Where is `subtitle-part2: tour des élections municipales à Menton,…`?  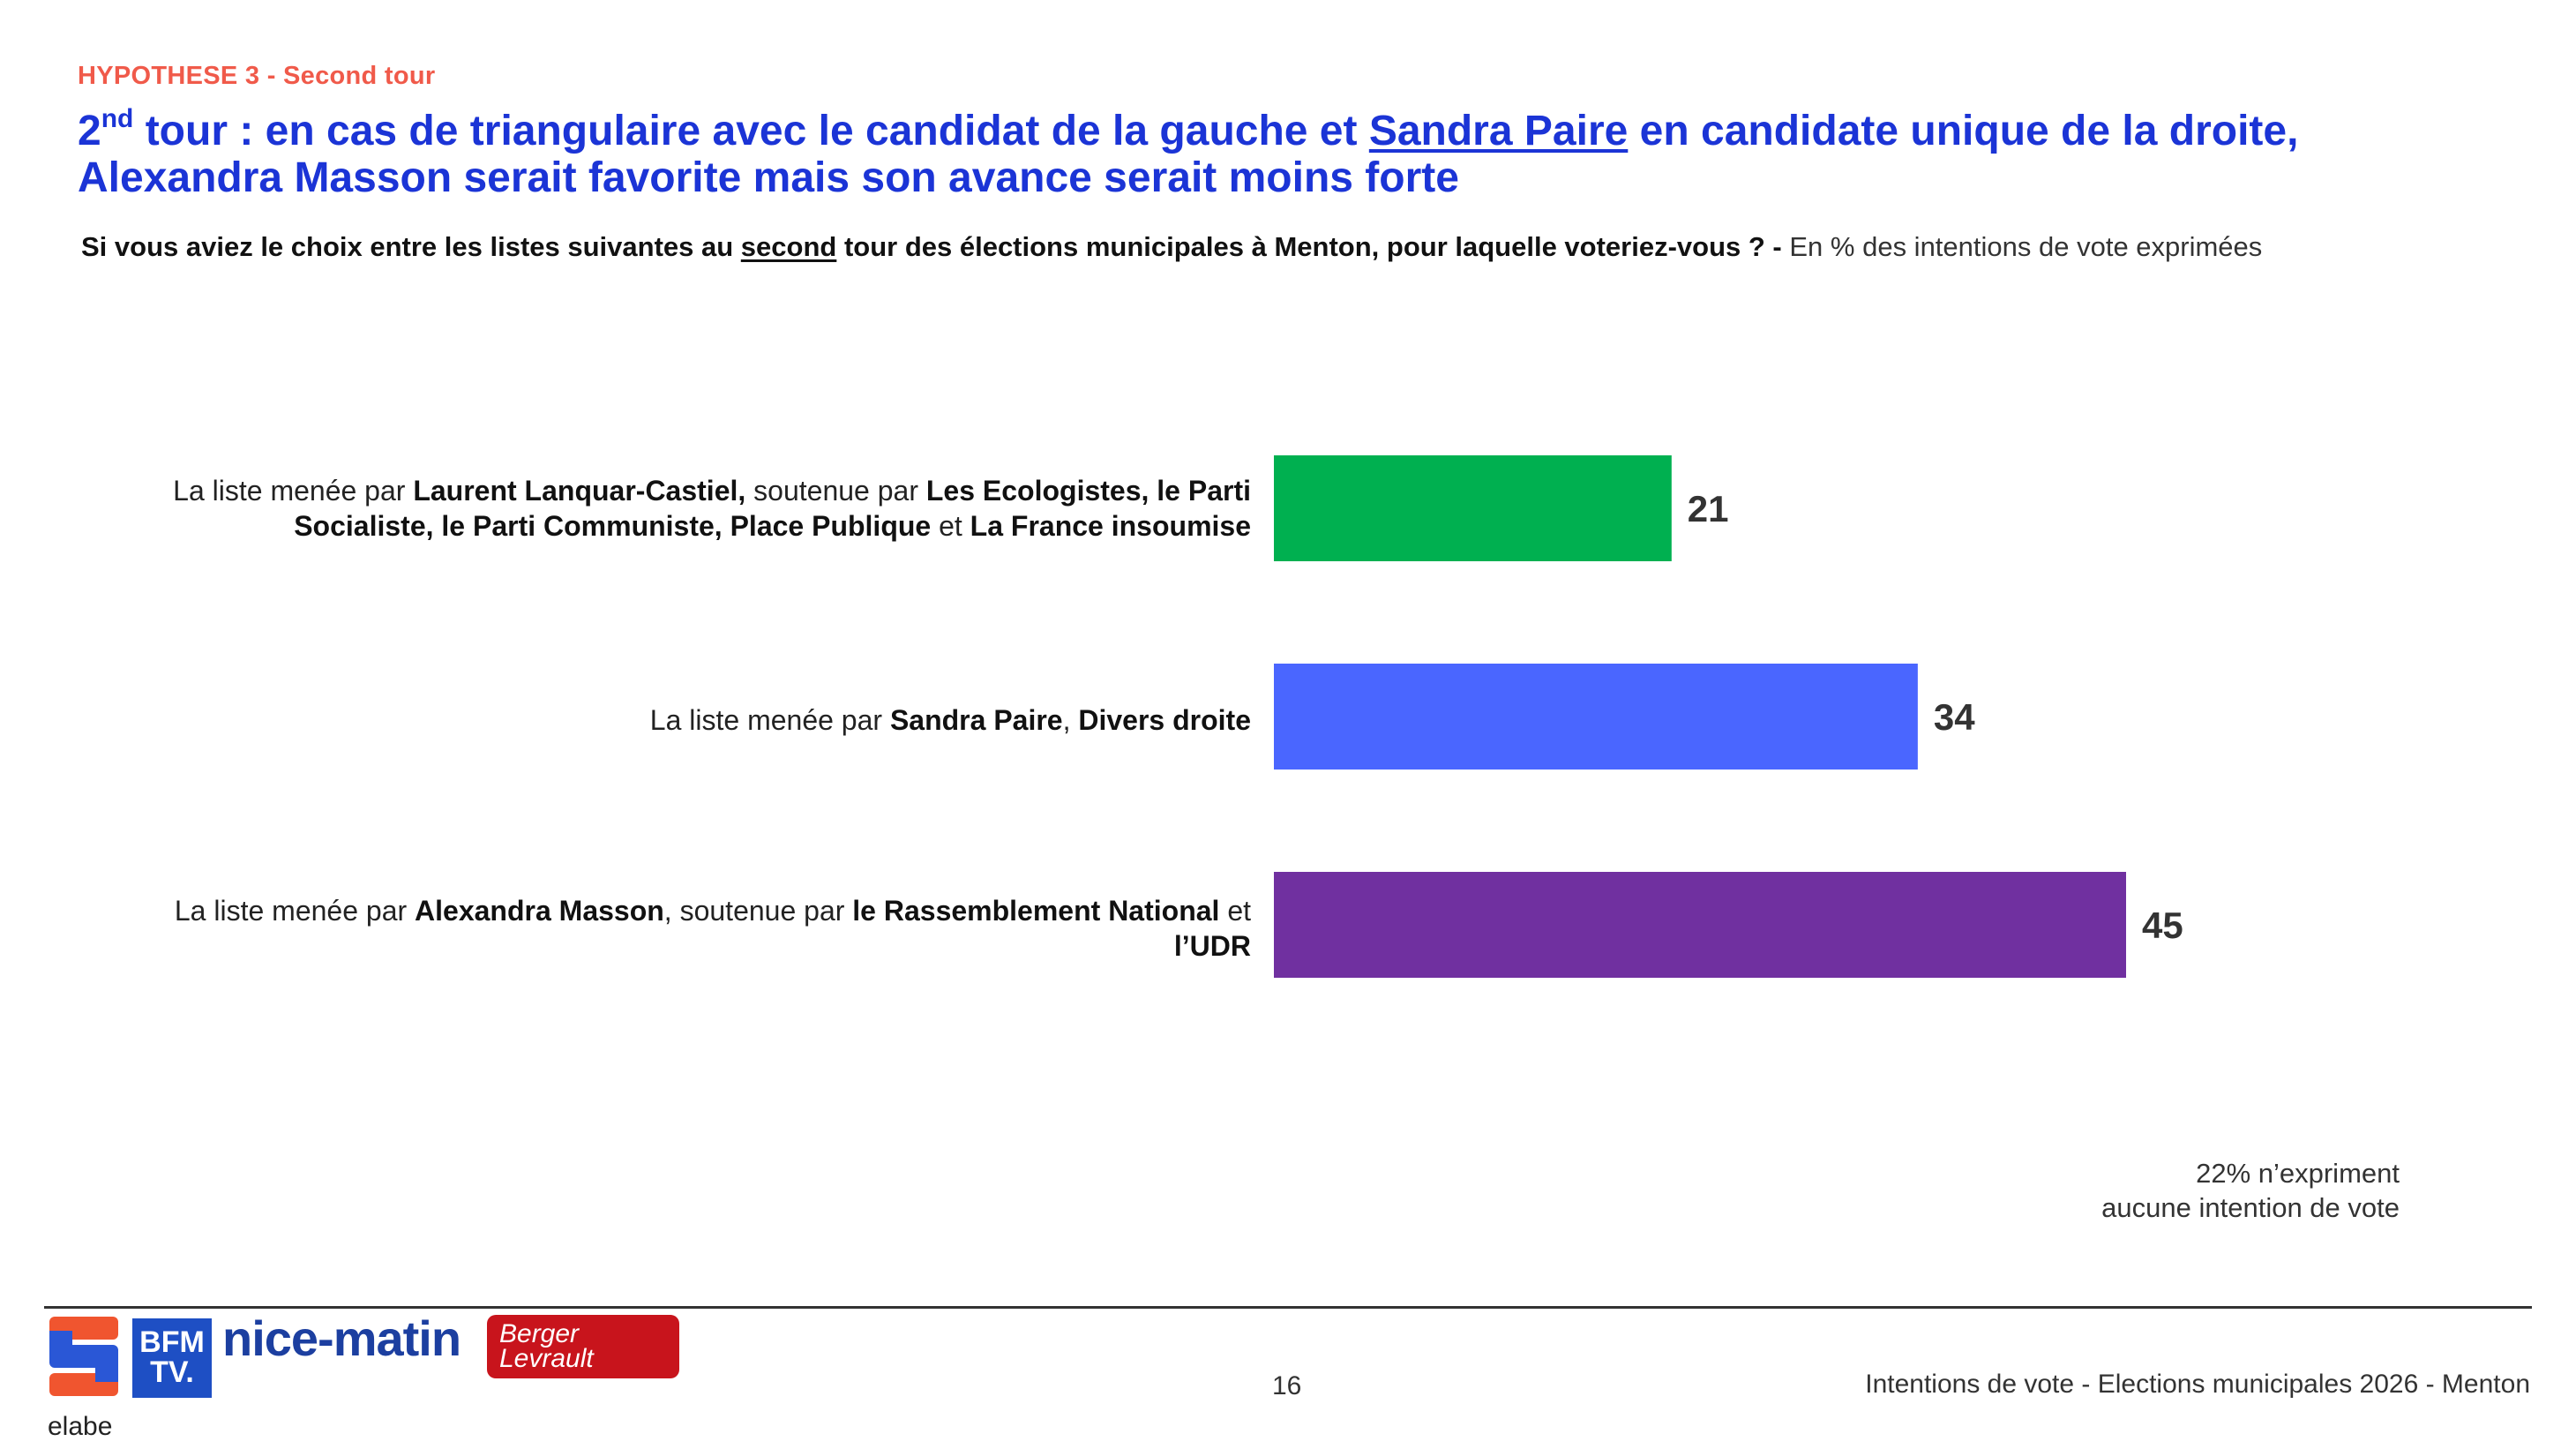 subtitle-part2: tour des élections municipales à Menton,… is located at coordinates (1313, 246).